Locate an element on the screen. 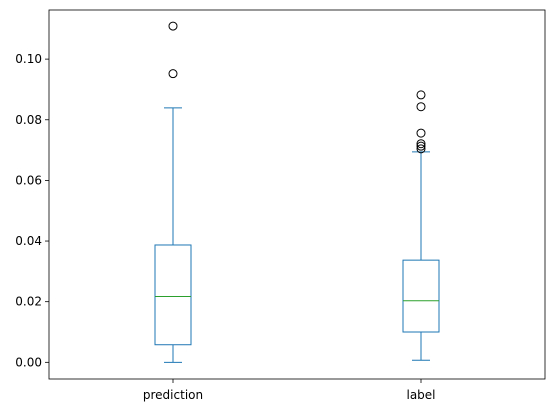 This screenshot has height=413, width=556. y-tick-label: 0.04 is located at coordinates (28, 241).